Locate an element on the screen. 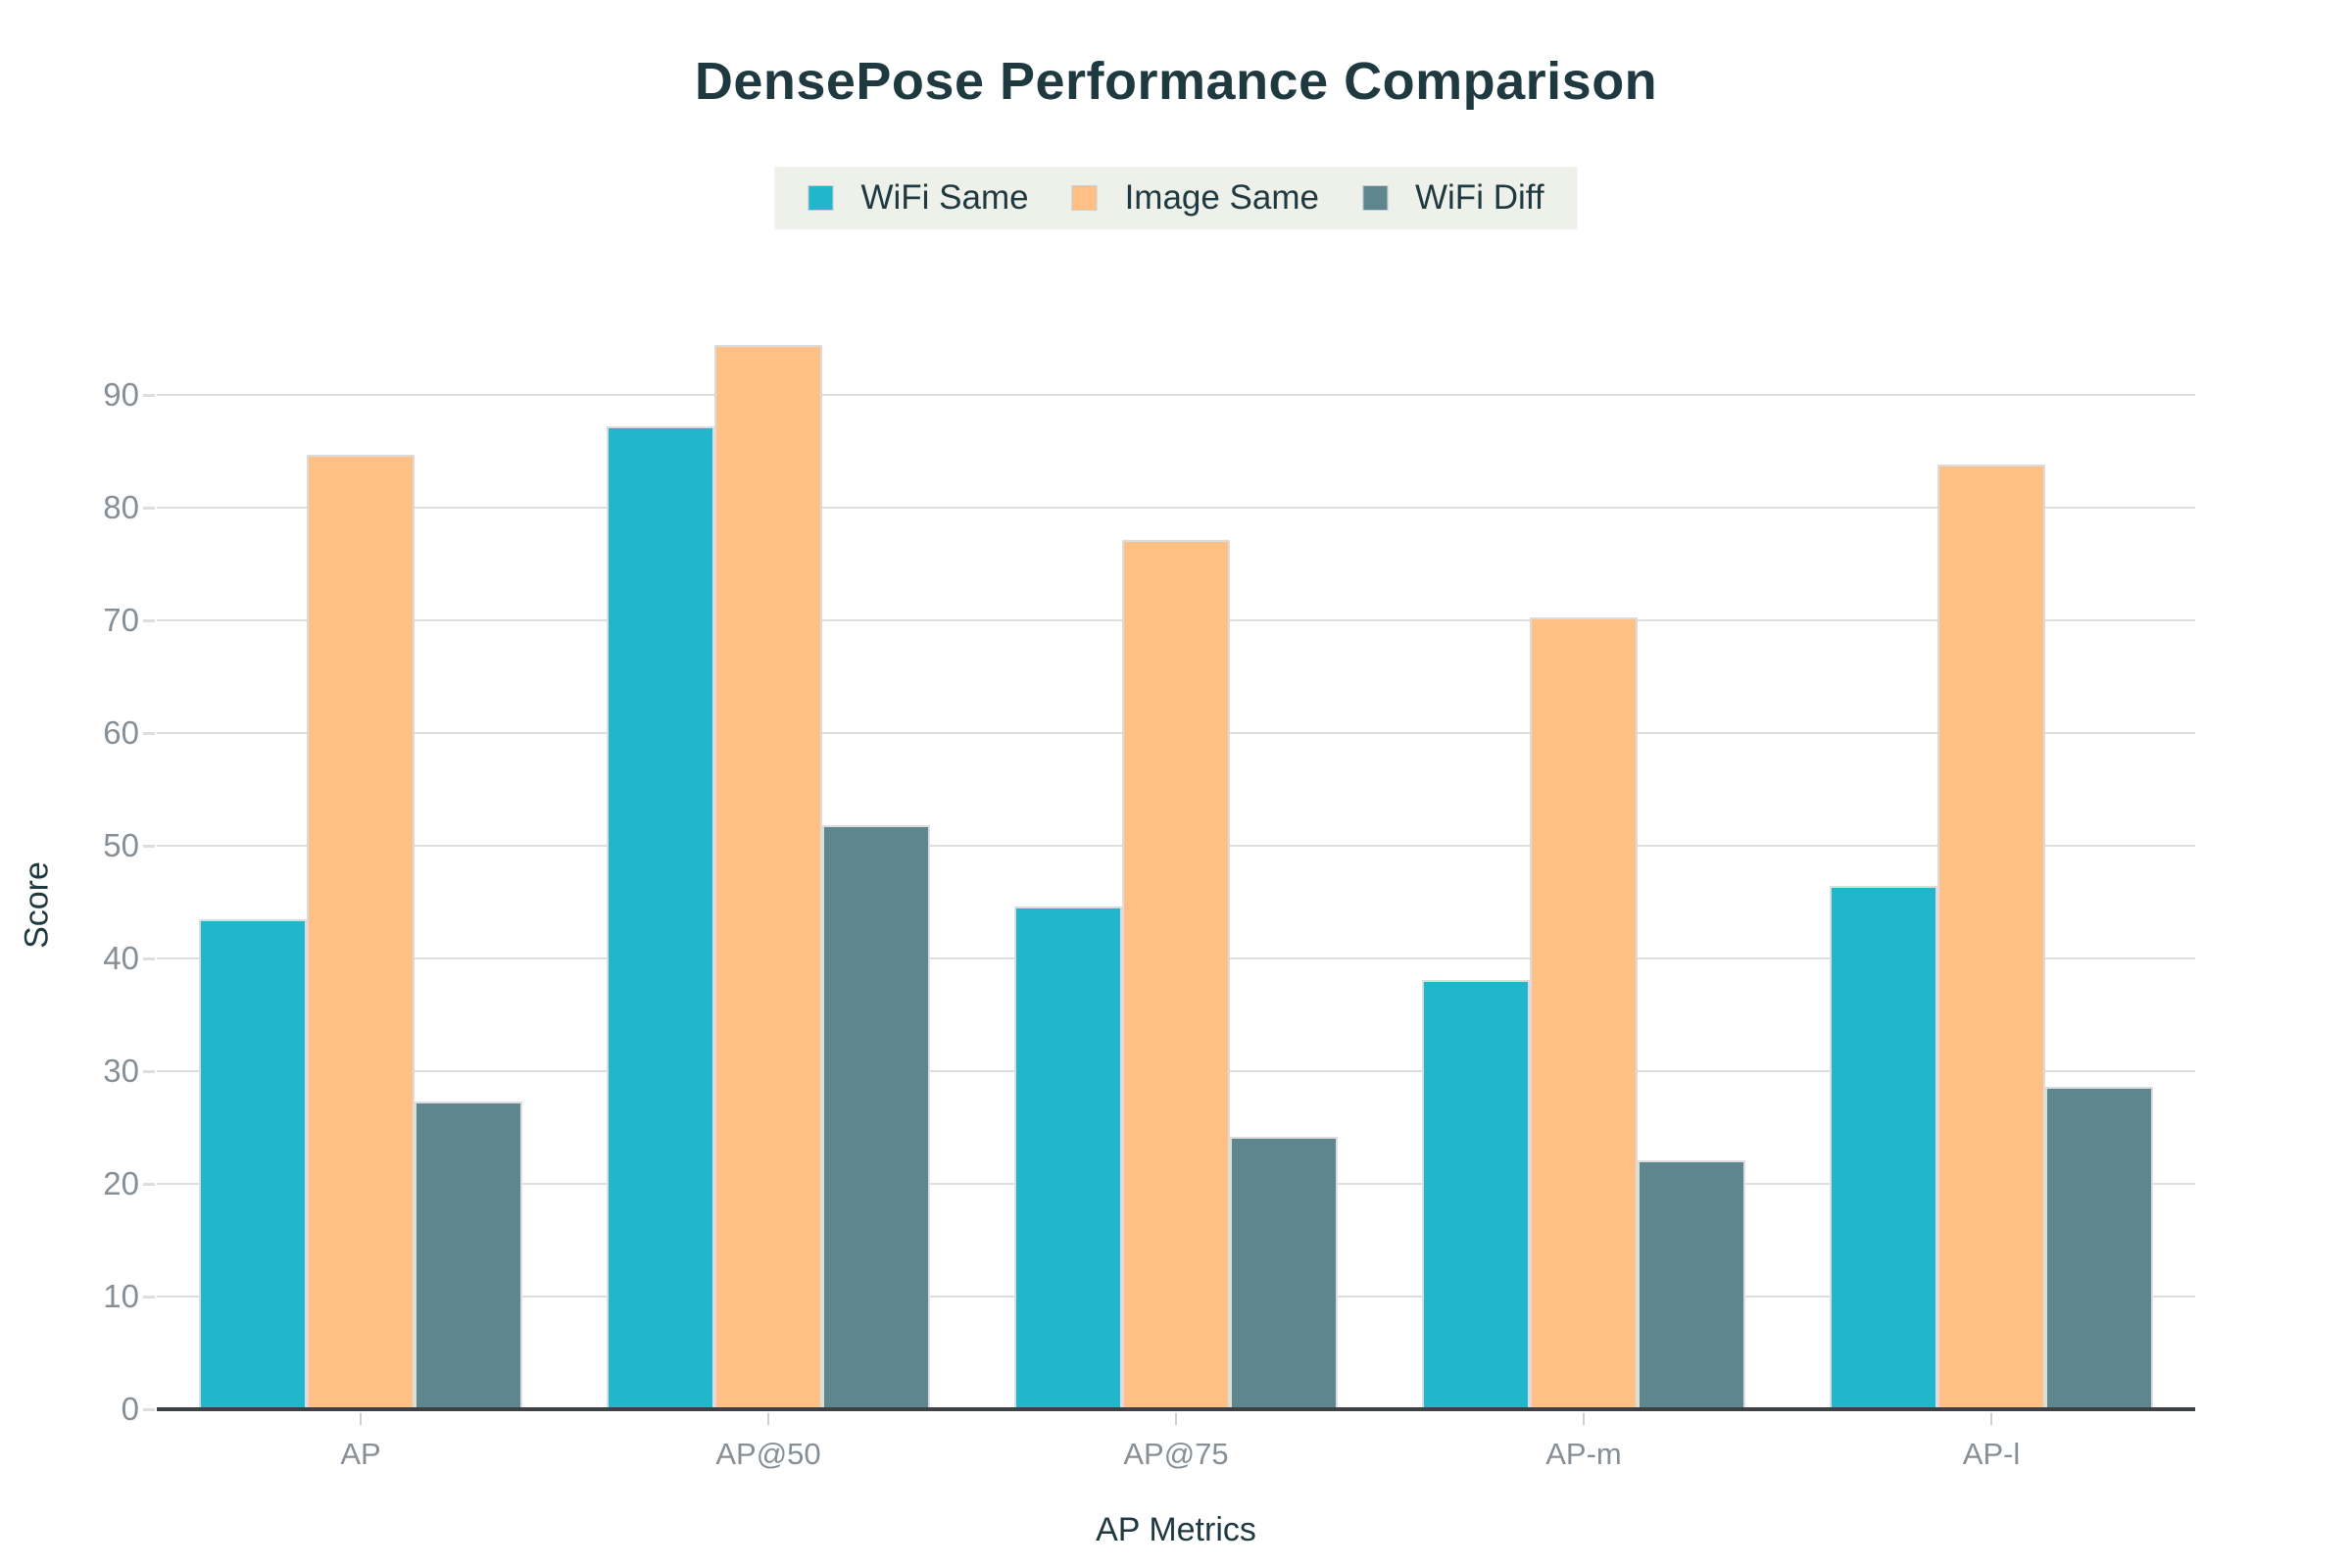  x-axis-title: AP Metrics is located at coordinates (1176, 1529).